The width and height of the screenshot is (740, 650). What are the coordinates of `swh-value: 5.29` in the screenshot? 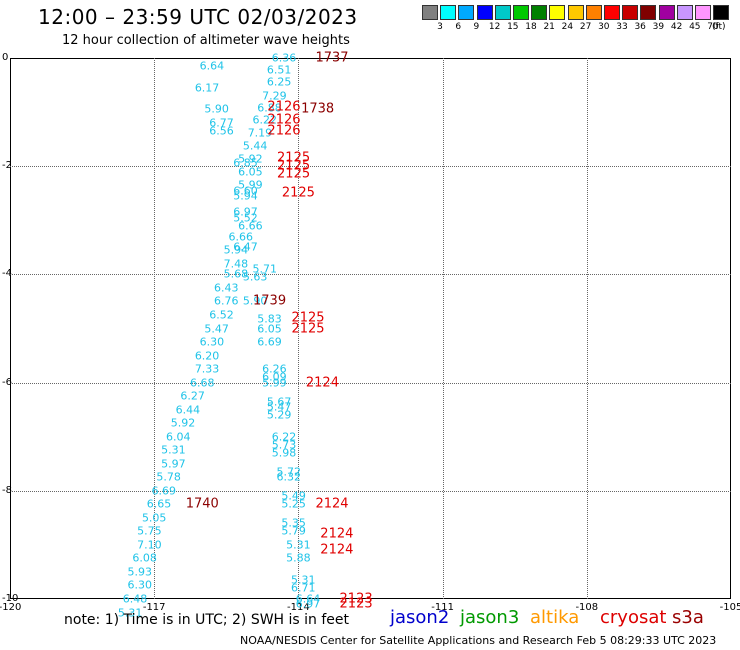 It's located at (279, 415).